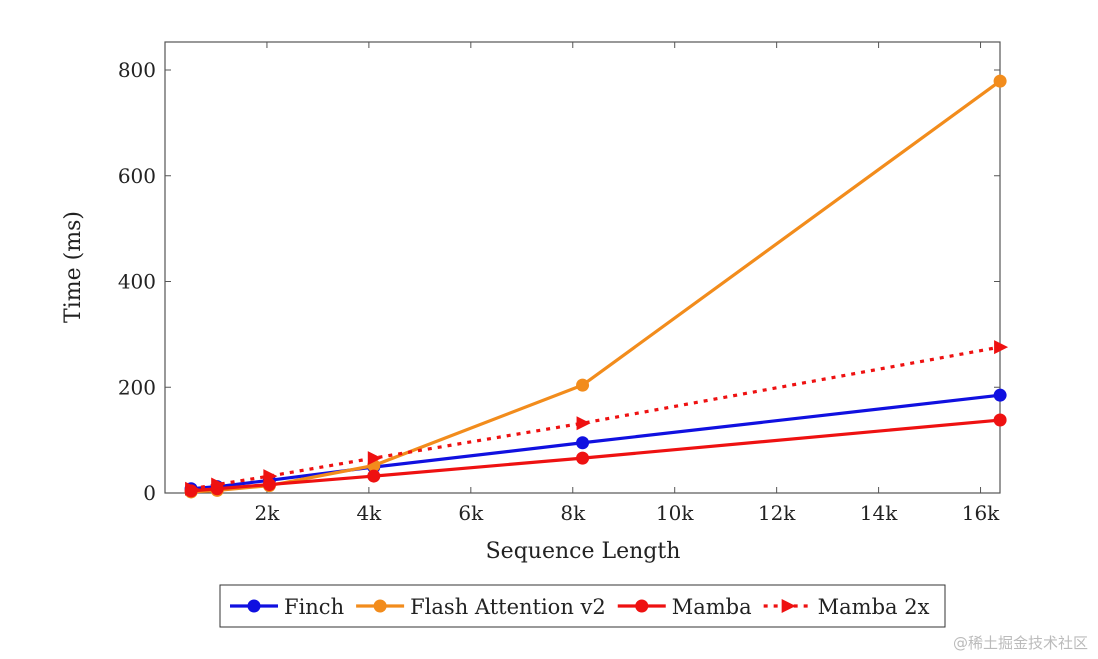  What do you see at coordinates (137, 282) in the screenshot?
I see `y-tick-label: 400` at bounding box center [137, 282].